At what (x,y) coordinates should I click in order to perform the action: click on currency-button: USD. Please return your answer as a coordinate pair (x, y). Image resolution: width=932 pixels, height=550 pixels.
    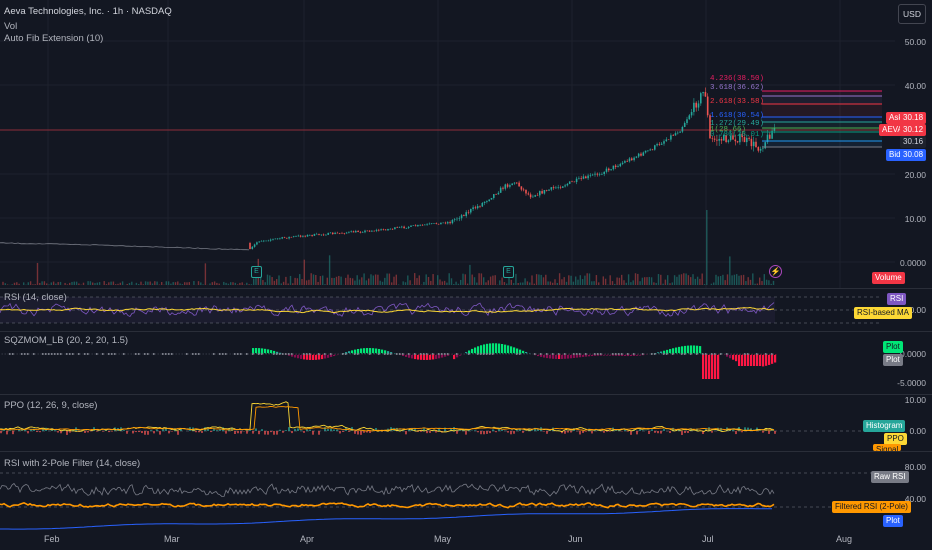
    Looking at the image, I should click on (912, 14).